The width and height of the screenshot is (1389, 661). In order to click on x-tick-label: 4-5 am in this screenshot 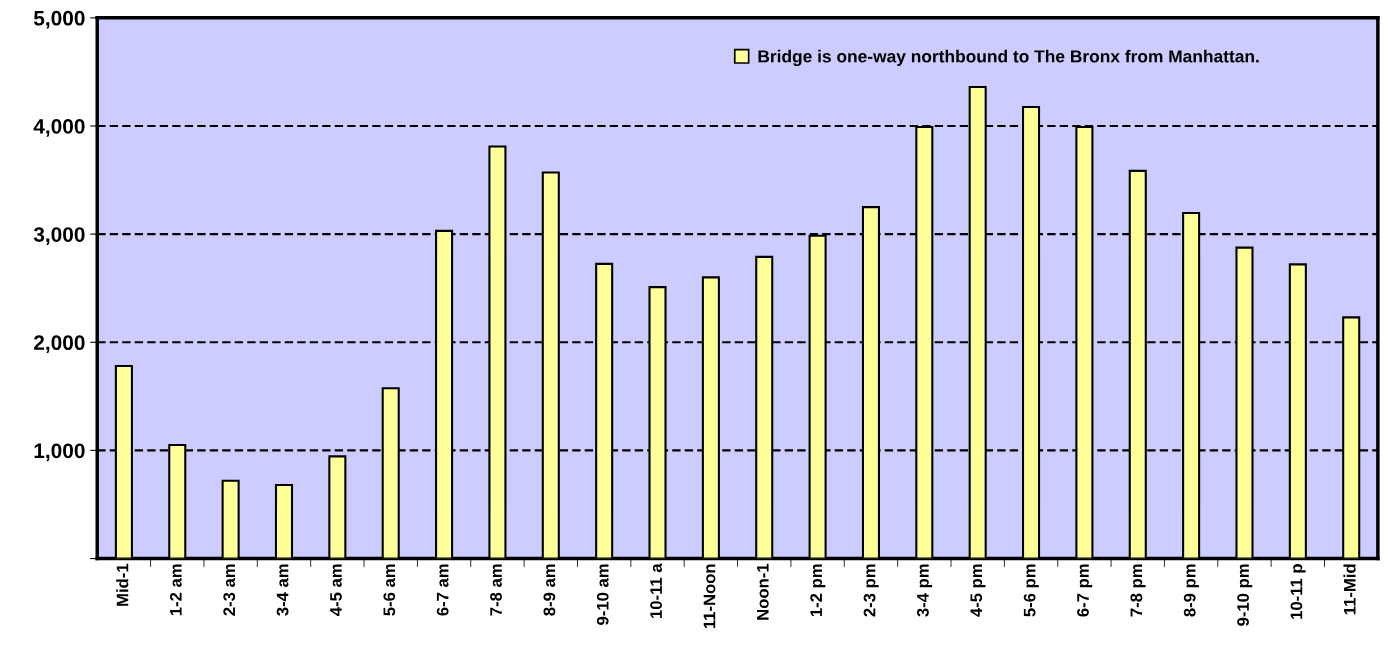, I will do `click(336, 590)`.